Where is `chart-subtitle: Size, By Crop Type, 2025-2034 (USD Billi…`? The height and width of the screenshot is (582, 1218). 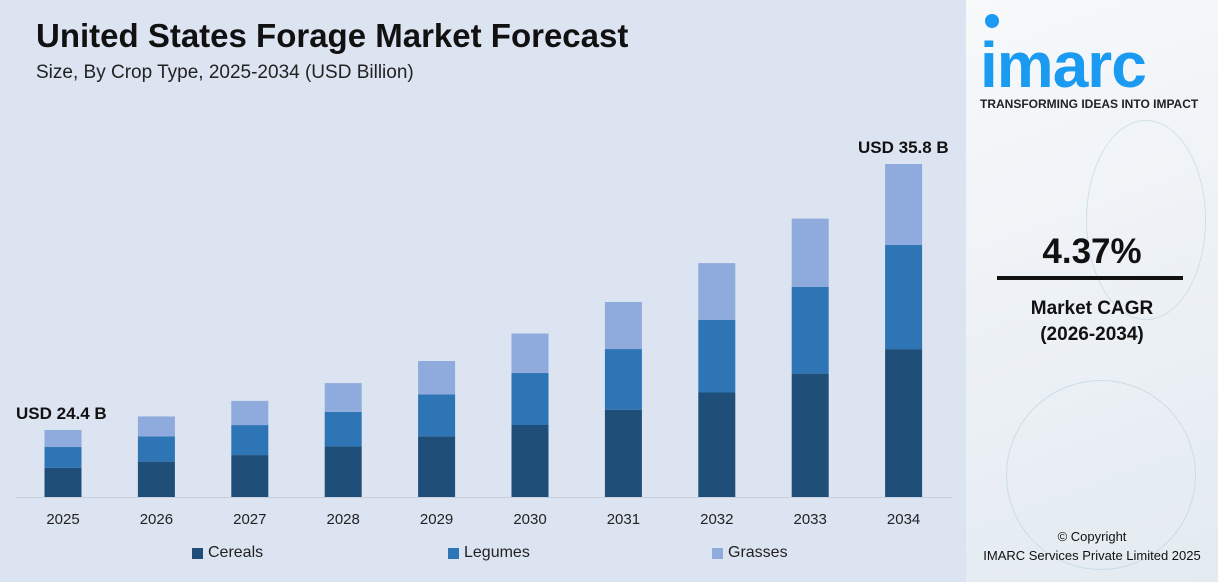
chart-subtitle: Size, By Crop Type, 2025-2034 (USD Billi… is located at coordinates (225, 72).